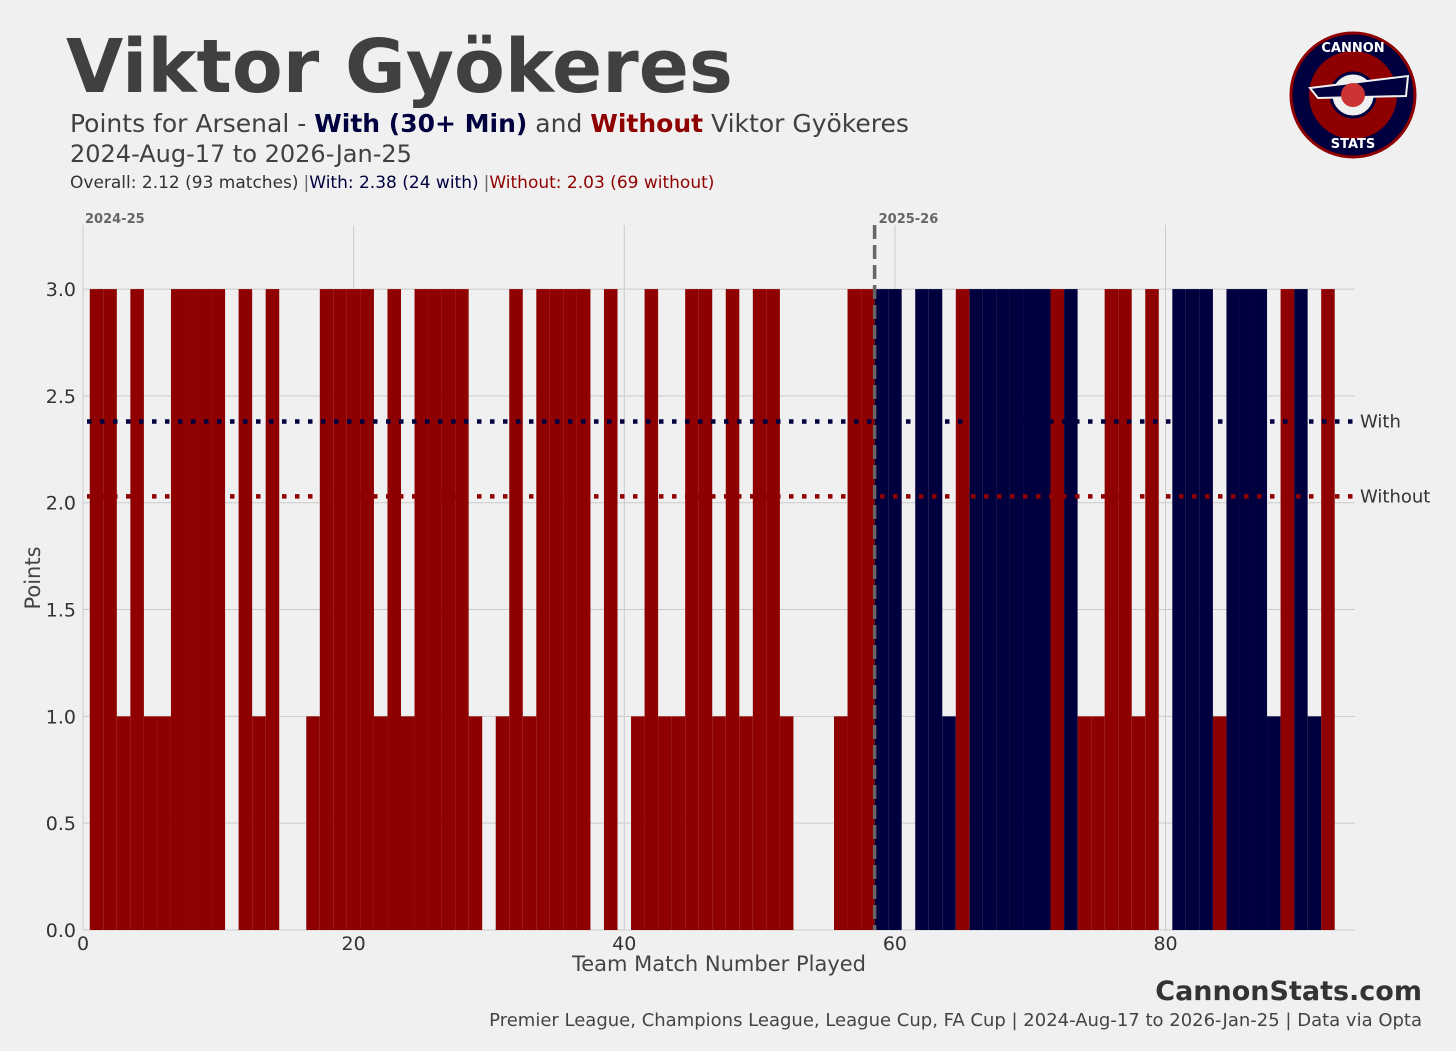 This screenshot has width=1456, height=1051. I want to click on y-tick-label: 3.0, so click(61, 290).